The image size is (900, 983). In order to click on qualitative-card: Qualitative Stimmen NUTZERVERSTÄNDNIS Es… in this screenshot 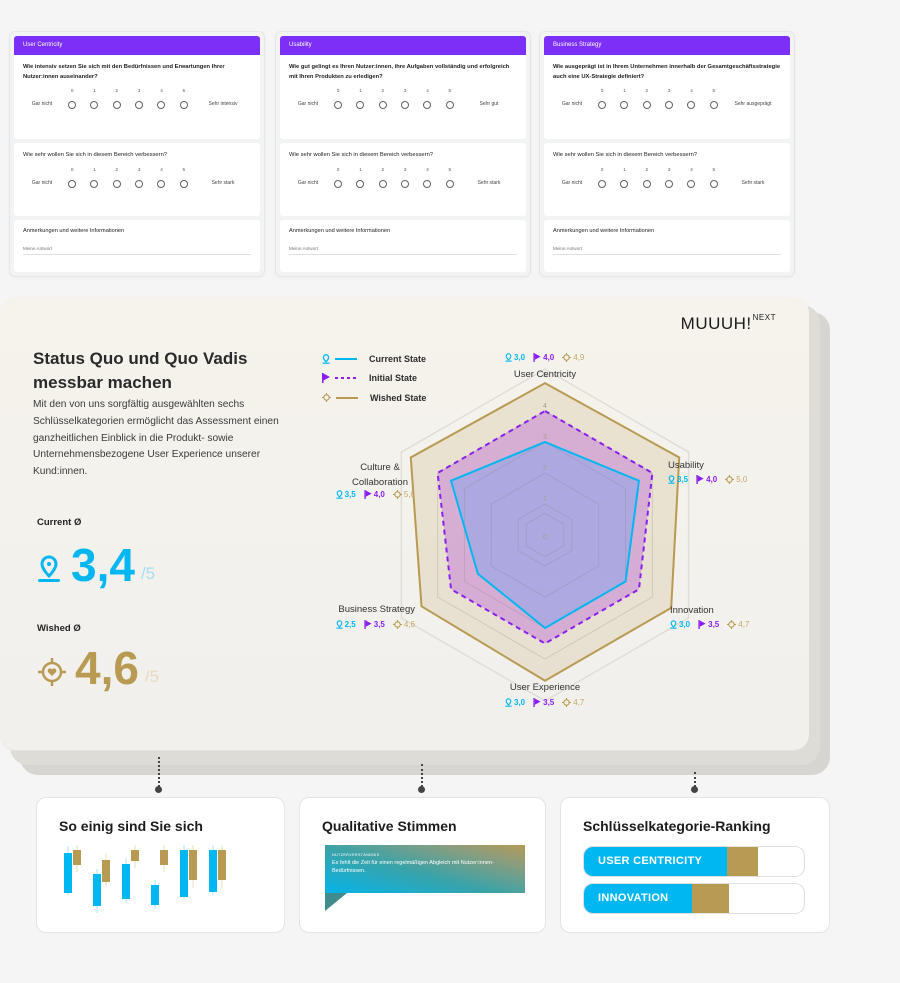, I will do `click(422, 865)`.